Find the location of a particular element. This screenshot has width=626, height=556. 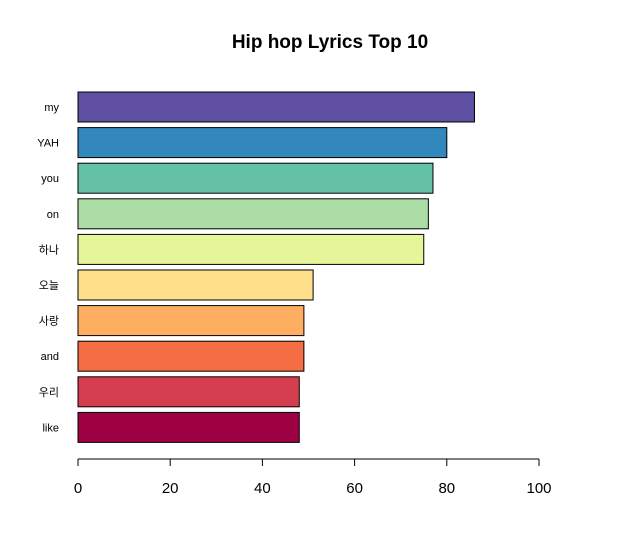

x-tick-label-3: 60 is located at coordinates (354, 488).